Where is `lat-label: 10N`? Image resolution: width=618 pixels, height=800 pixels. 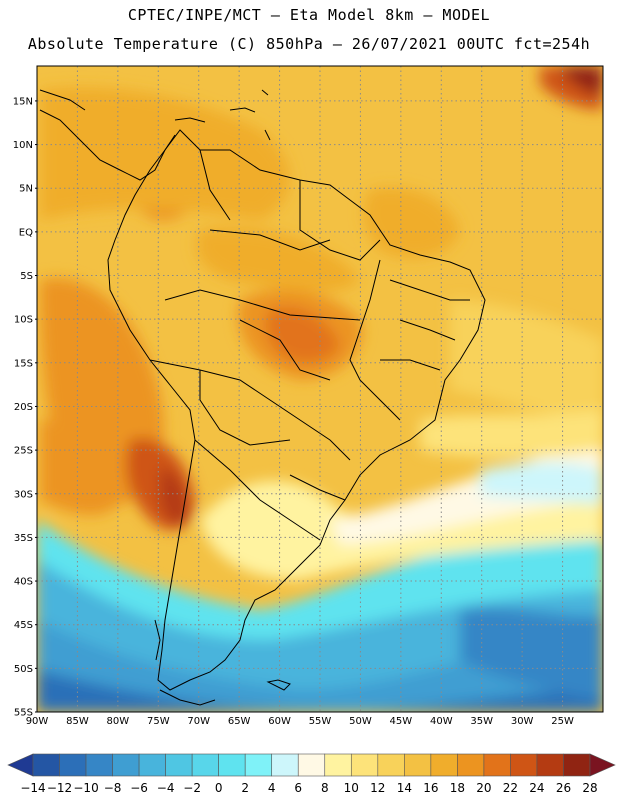
lat-label: 10N is located at coordinates (23, 145).